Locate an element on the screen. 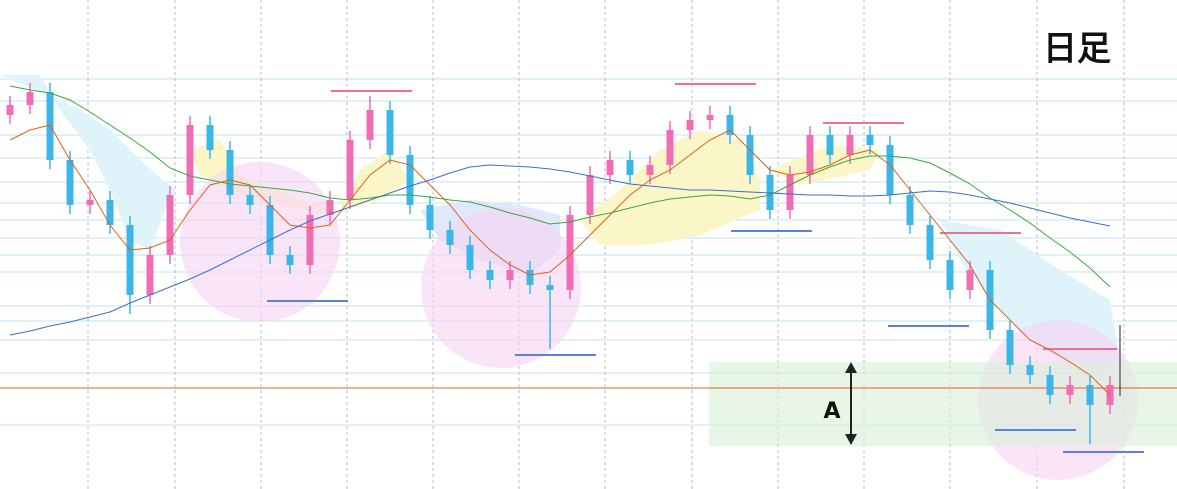  annotation-label: A is located at coordinates (831, 411).